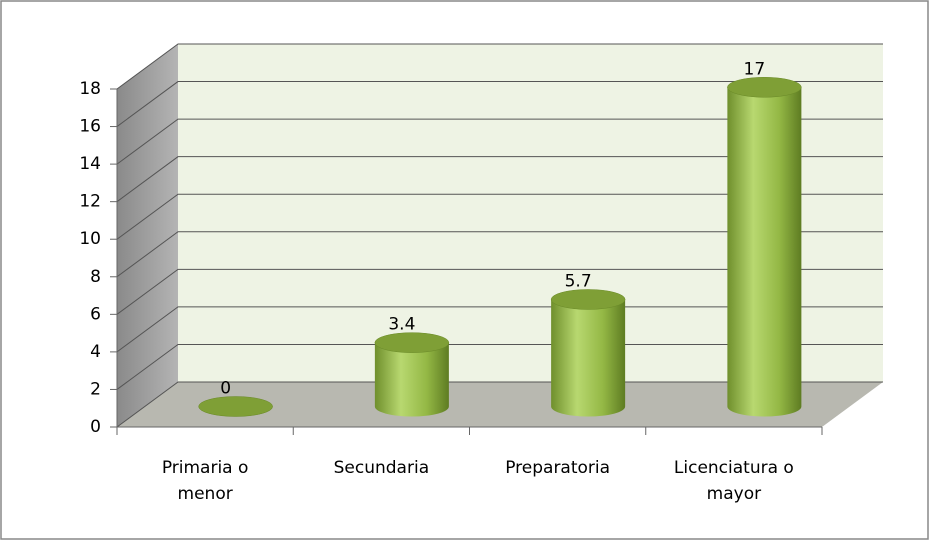 The width and height of the screenshot is (930, 541). Describe the element at coordinates (90, 239) in the screenshot. I see `y-tick-label: 10` at that location.